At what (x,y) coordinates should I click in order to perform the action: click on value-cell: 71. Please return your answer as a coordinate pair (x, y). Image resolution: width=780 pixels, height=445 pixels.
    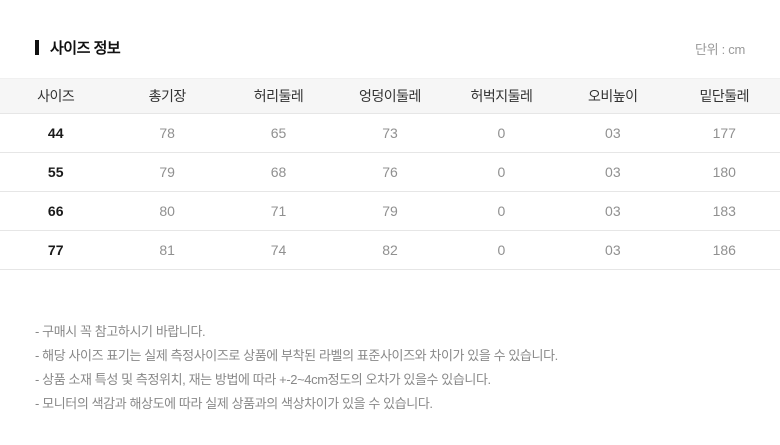
    Looking at the image, I should click on (278, 211).